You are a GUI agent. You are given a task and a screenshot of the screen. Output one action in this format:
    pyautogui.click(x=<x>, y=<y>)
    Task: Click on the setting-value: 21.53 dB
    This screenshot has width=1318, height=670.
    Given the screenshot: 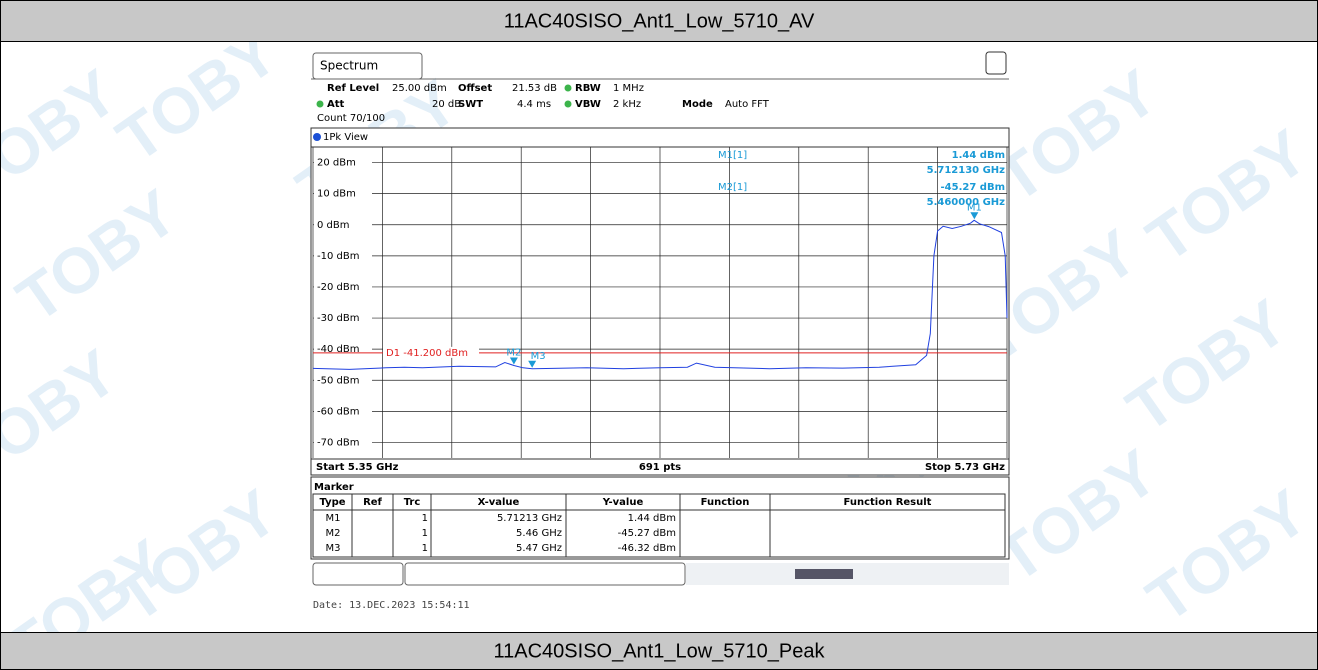 What is the action you would take?
    pyautogui.click(x=534, y=88)
    